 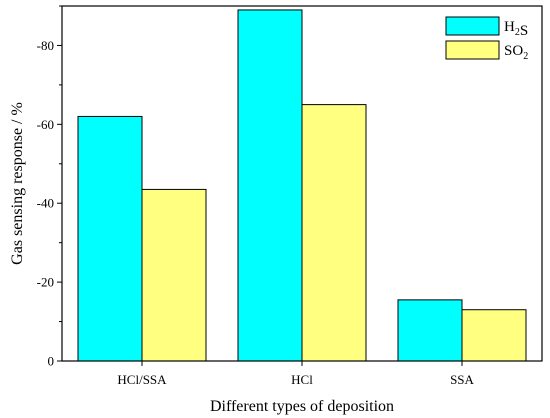 I want to click on legend-swatch-h2s, so click(x=472, y=26).